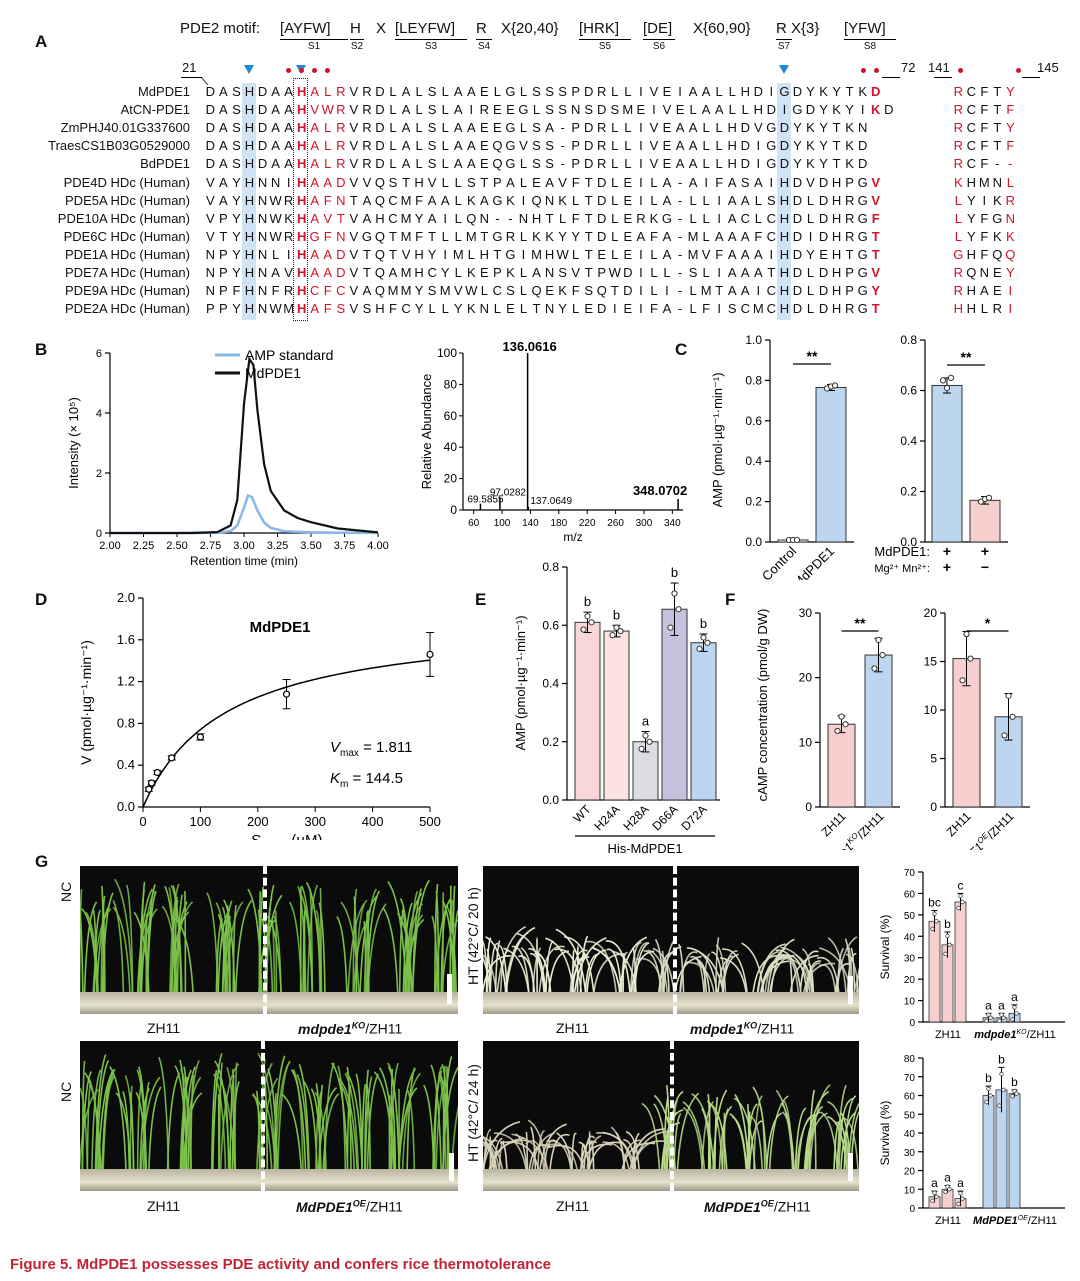  I want to click on gTopSvg-y-label: Survival (%), so click(885, 947).